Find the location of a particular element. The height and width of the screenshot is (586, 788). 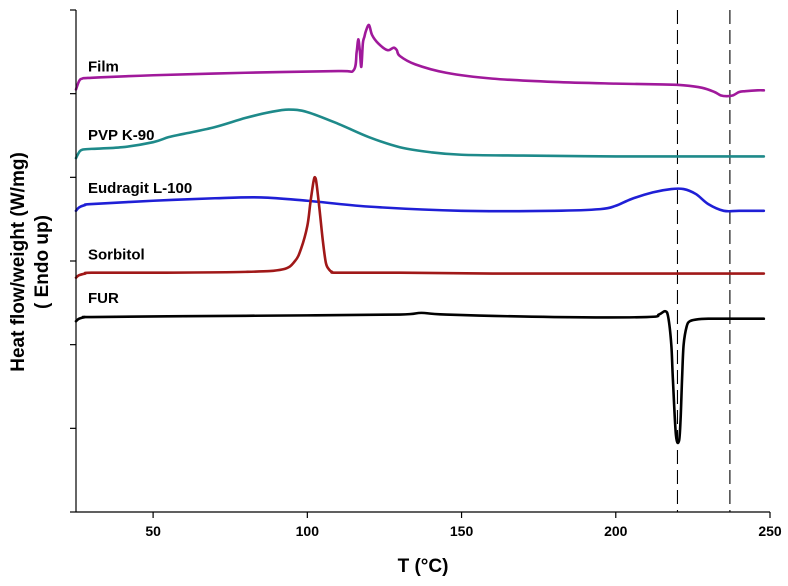

series-labels: Film PVP K-90 Eudragit L-100 Sorbitol FUR is located at coordinates (140, 182).